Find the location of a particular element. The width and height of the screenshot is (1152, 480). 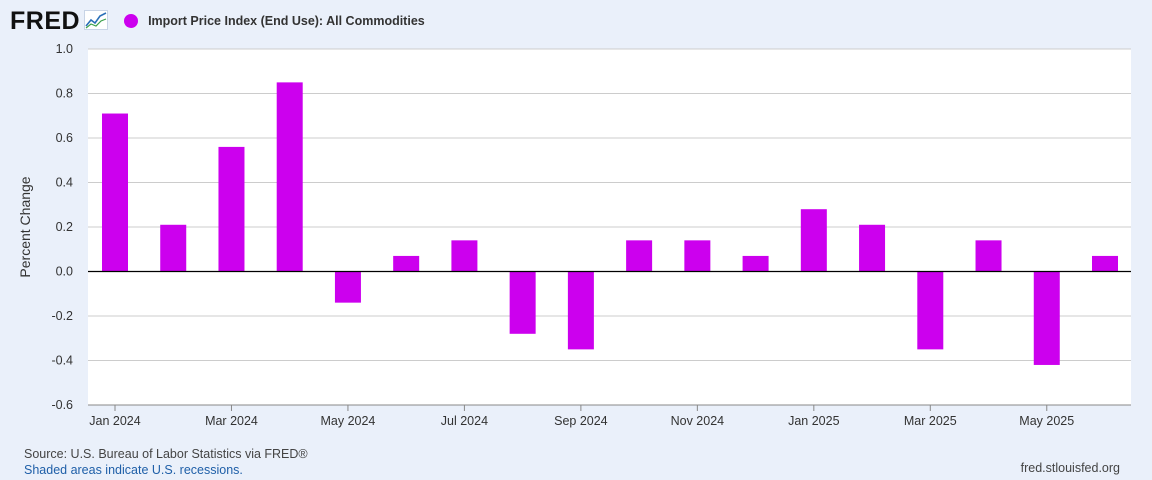

y-axis-label: Percent Change is located at coordinates (25, 226).